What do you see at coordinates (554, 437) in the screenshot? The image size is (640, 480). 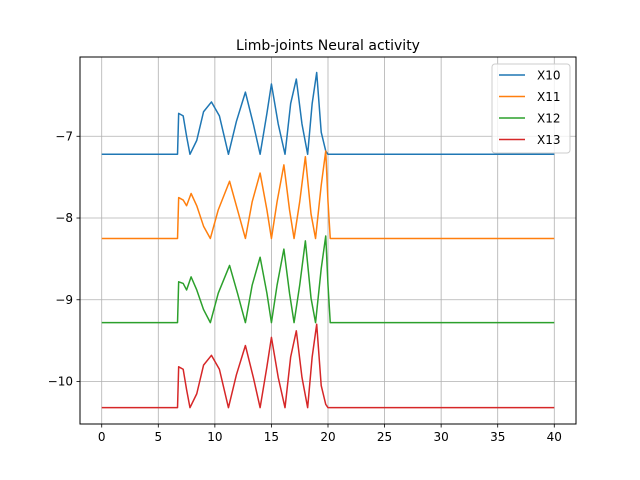 I see `x-tick-label: 40` at bounding box center [554, 437].